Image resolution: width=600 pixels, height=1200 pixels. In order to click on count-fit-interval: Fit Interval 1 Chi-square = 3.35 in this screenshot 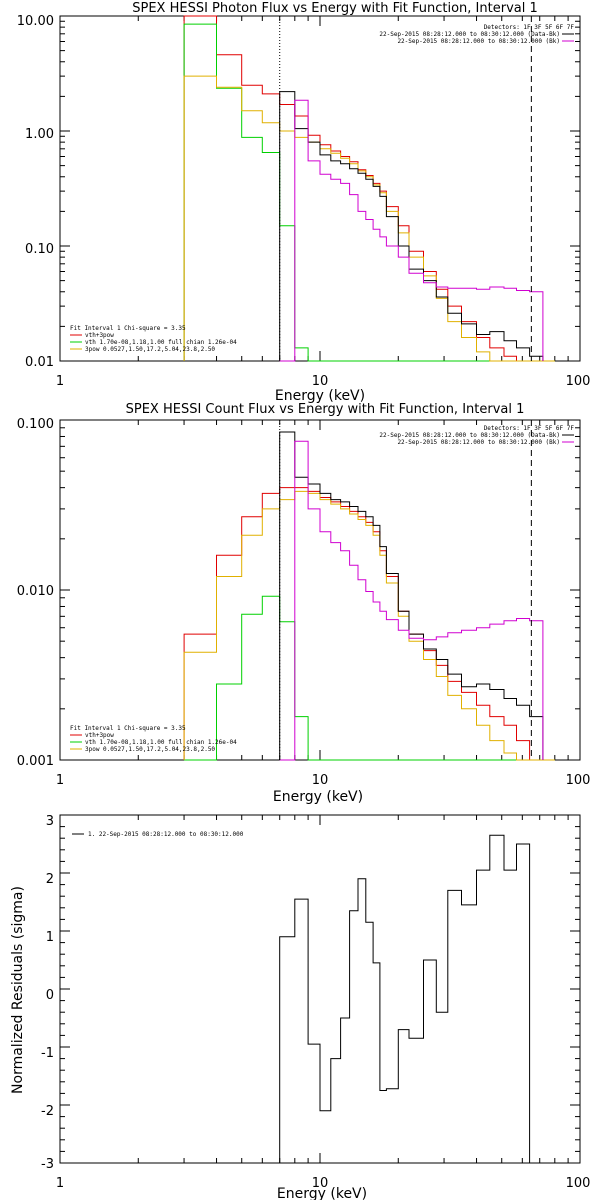, I will do `click(128, 728)`.